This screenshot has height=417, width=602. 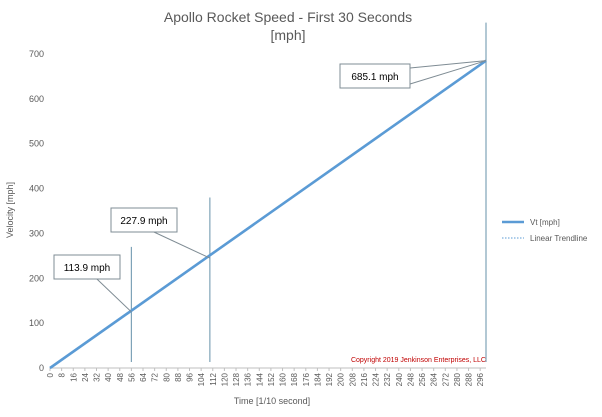 What do you see at coordinates (422, 379) in the screenshot?
I see `x-tick-label: 256` at bounding box center [422, 379].